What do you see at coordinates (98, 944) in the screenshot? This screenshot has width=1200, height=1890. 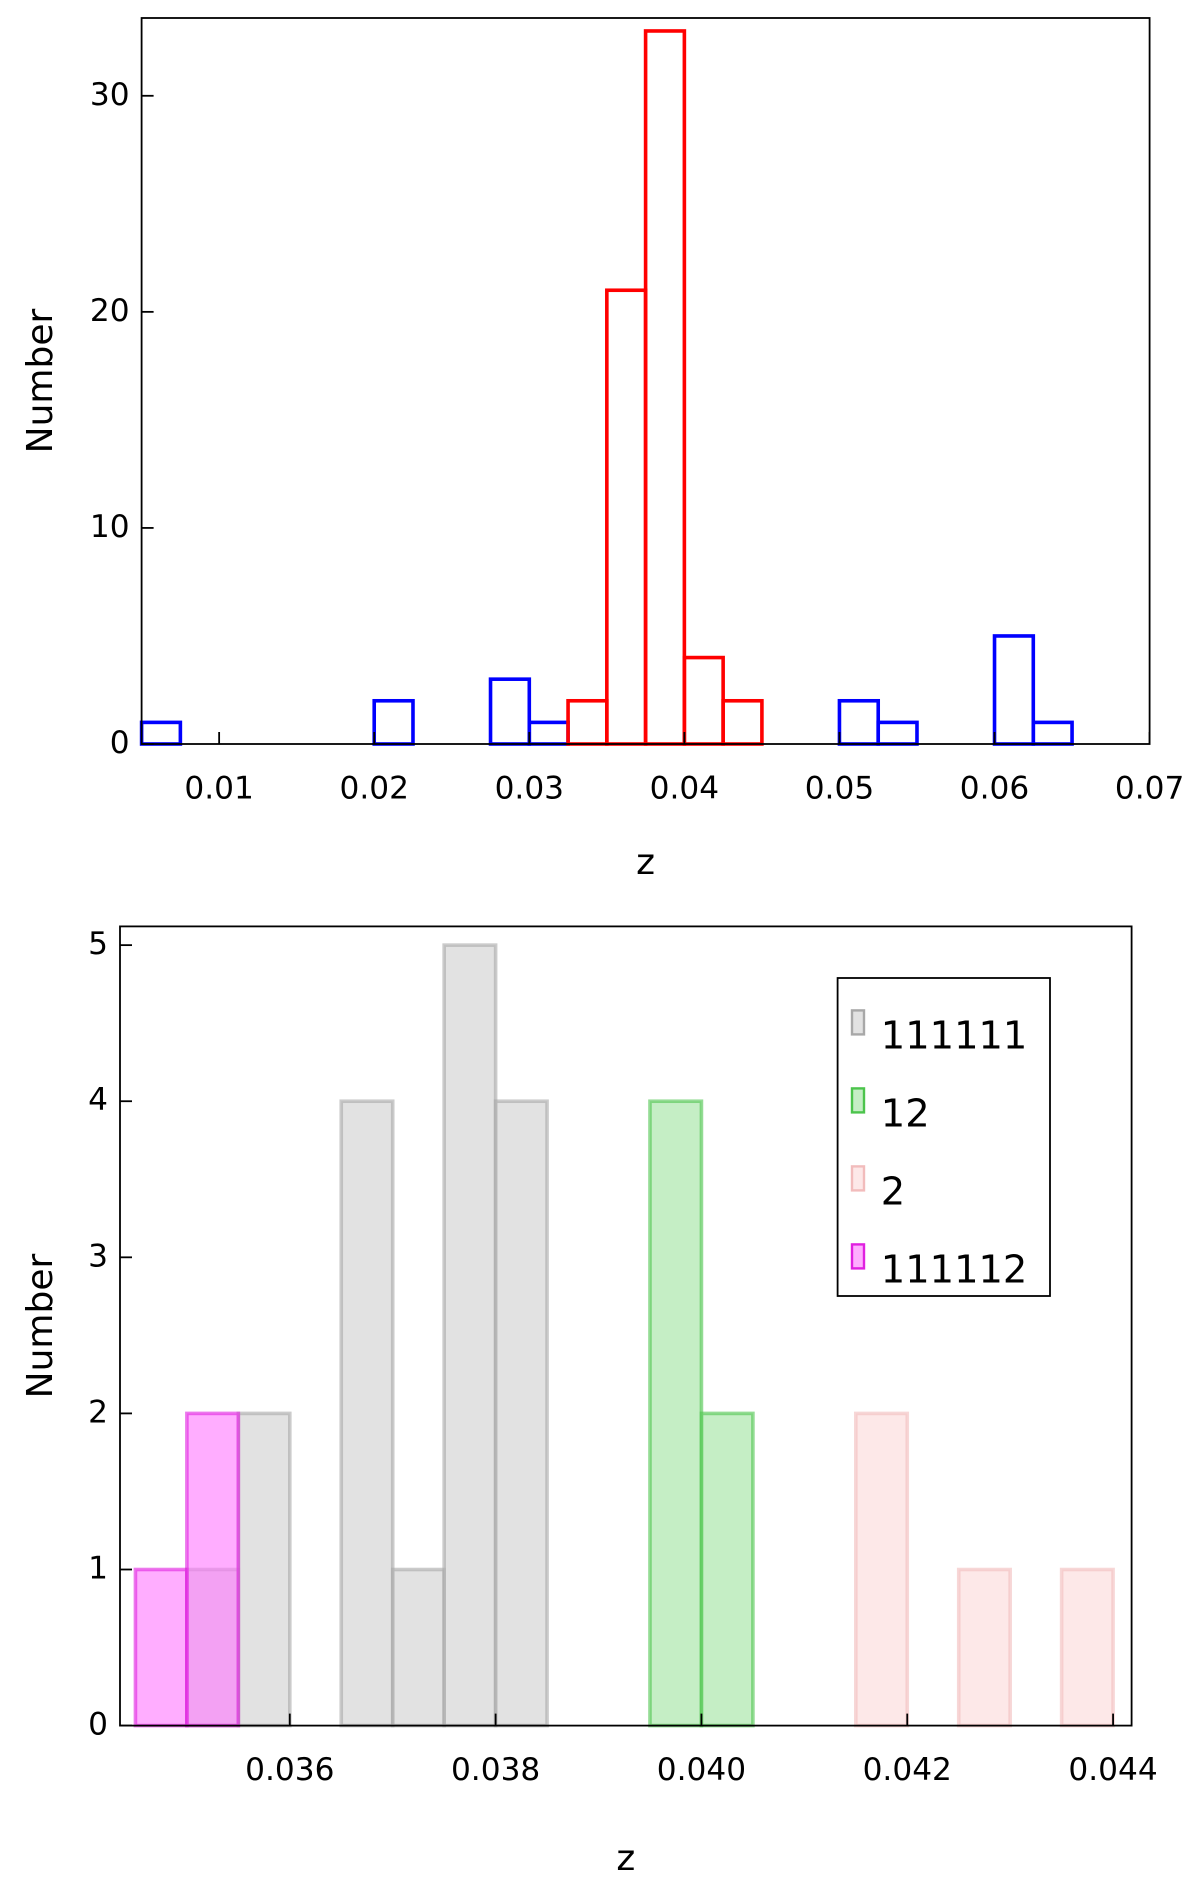 I see `y-tick-label: 5` at bounding box center [98, 944].